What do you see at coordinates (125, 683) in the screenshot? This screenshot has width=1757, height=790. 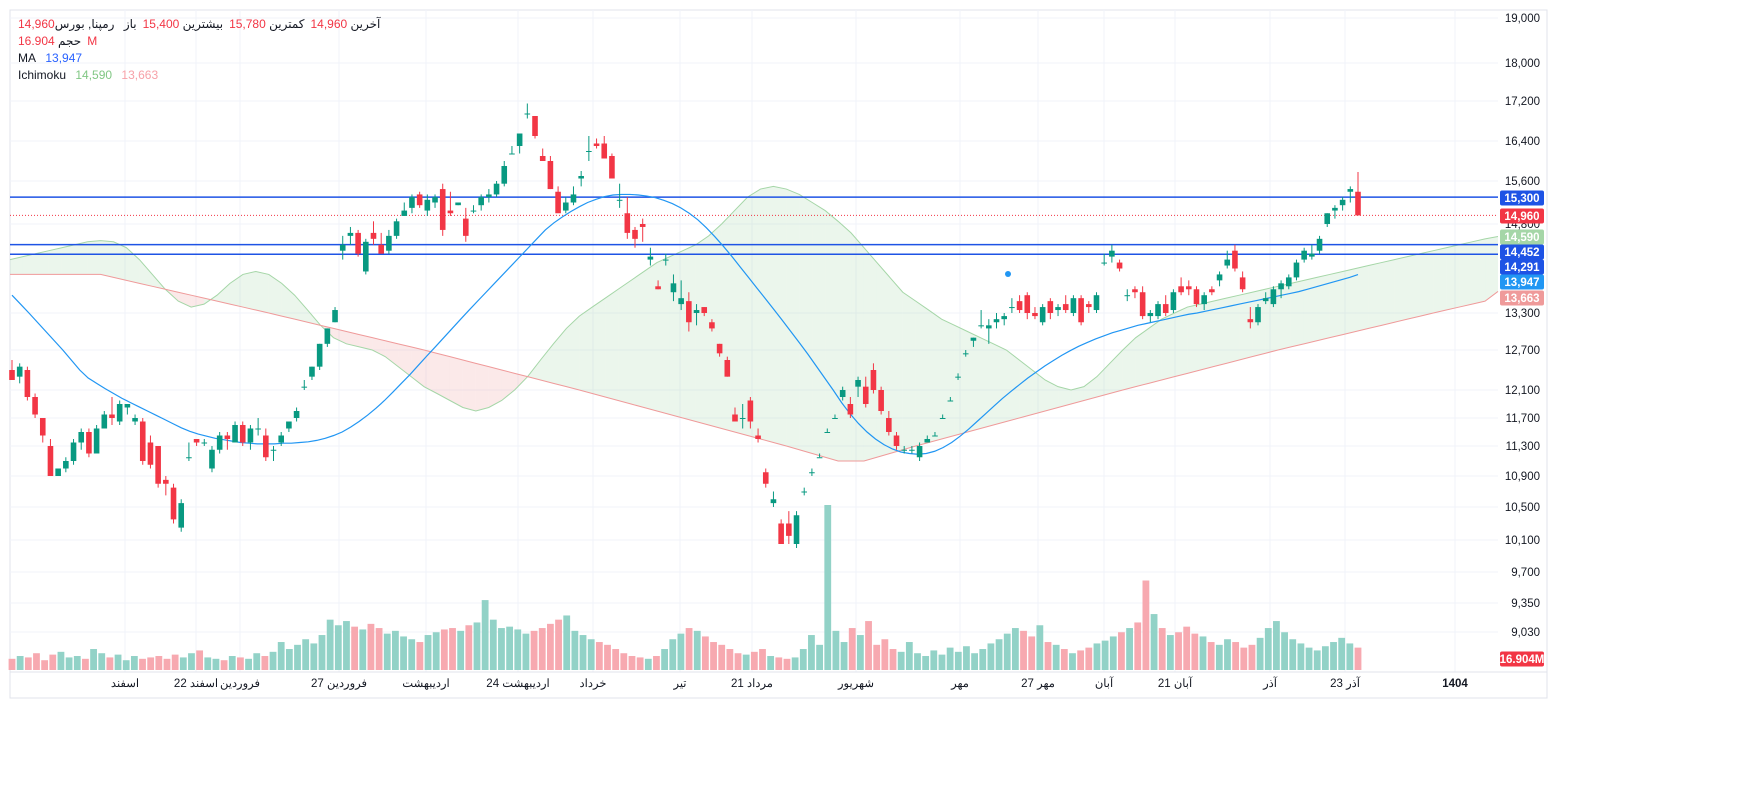 I see `time-axis-label: اسفند` at bounding box center [125, 683].